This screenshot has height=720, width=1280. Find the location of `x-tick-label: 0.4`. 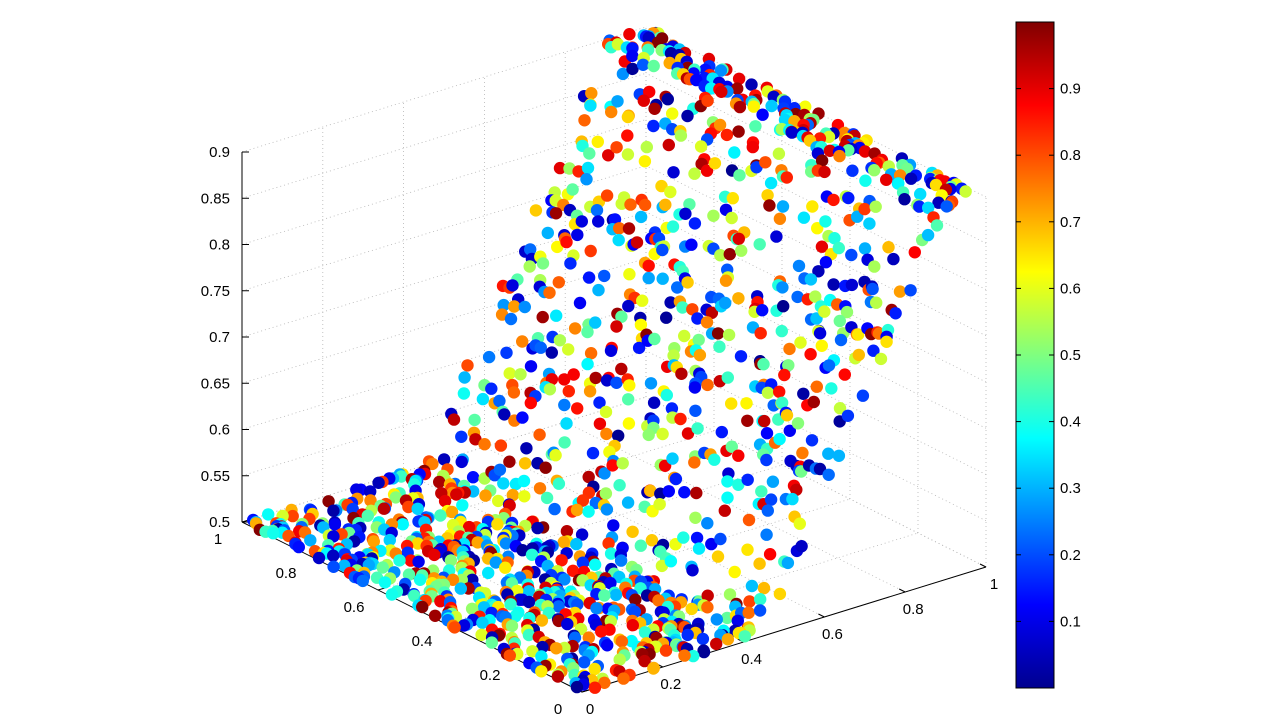

x-tick-label: 0.4 is located at coordinates (751, 659).